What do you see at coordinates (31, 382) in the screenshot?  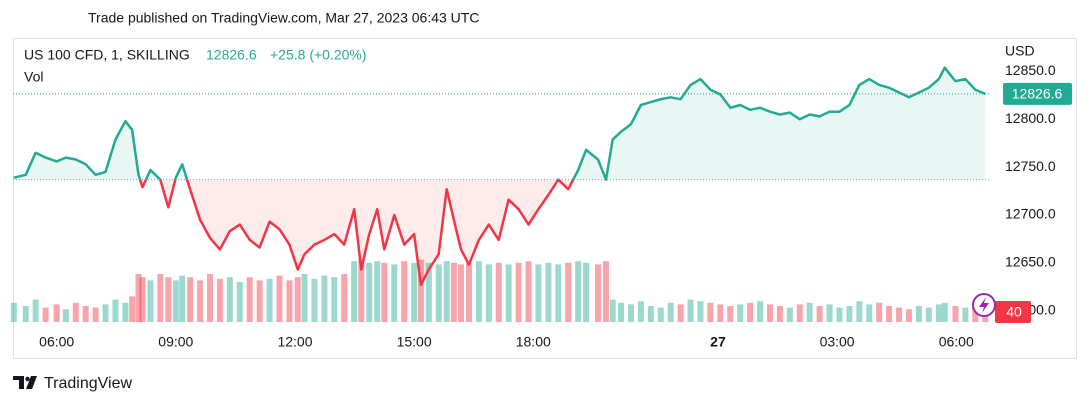 I see `logo-v` at bounding box center [31, 382].